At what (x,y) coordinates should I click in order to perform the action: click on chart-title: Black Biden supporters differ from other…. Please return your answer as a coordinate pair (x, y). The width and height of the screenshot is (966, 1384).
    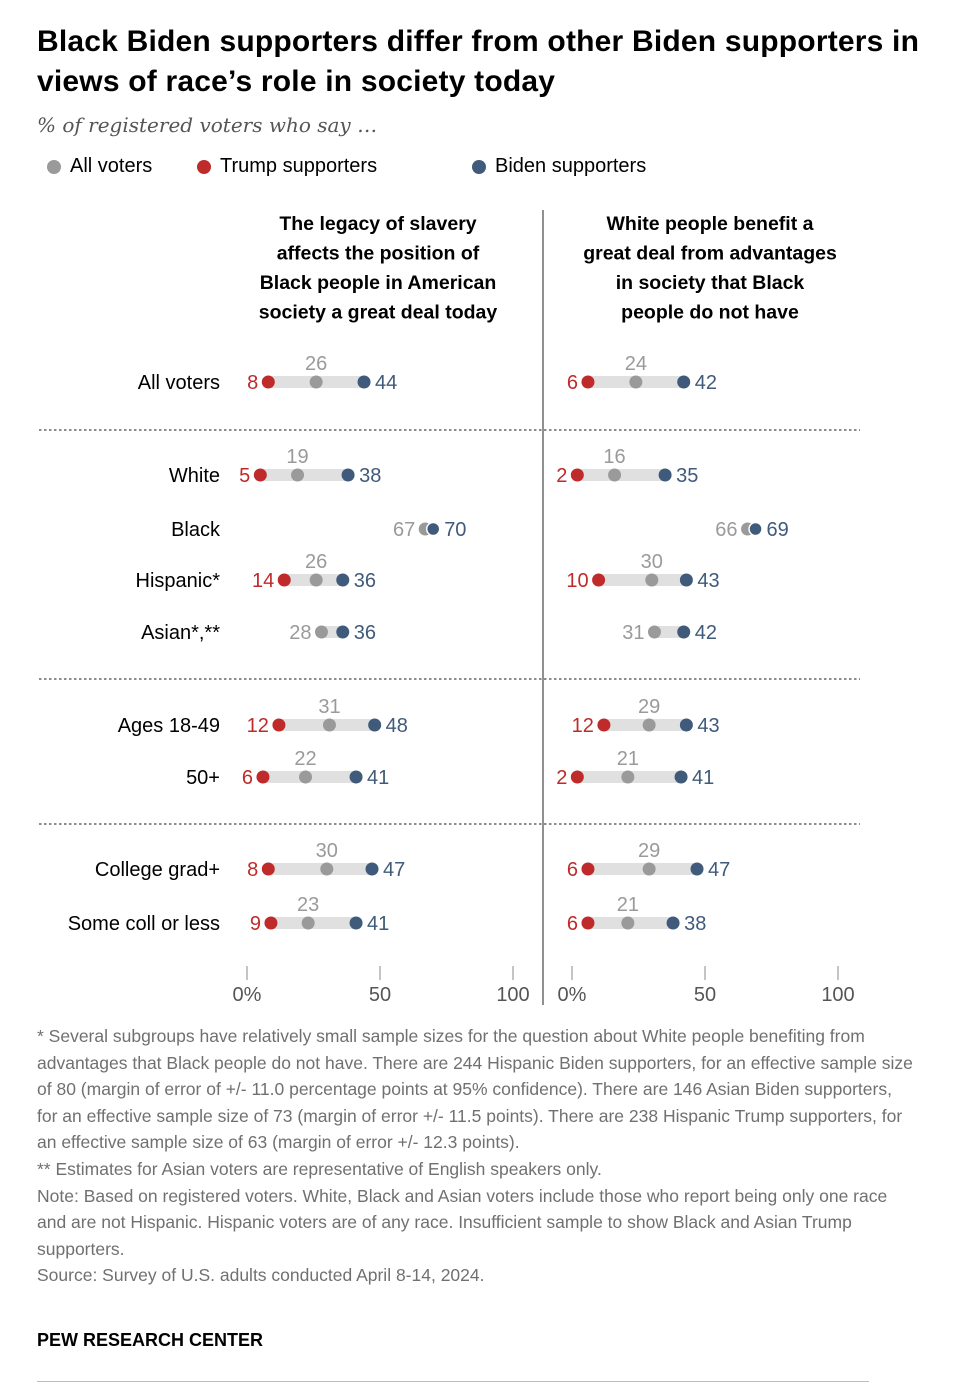
    Looking at the image, I should click on (478, 61).